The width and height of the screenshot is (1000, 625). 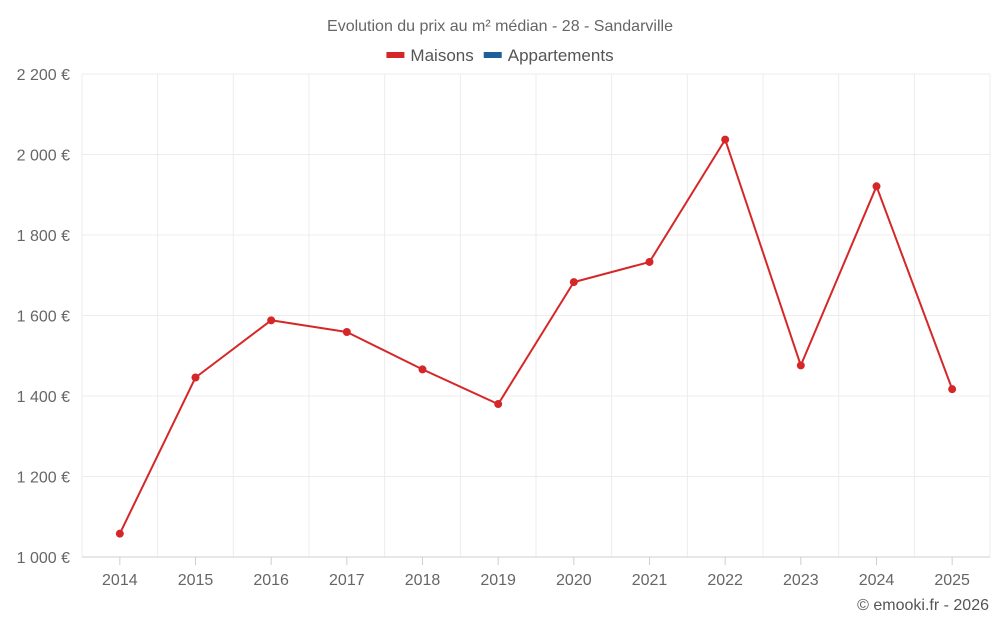 What do you see at coordinates (923, 605) in the screenshot?
I see `credit-text: © emooki.fr - 2026` at bounding box center [923, 605].